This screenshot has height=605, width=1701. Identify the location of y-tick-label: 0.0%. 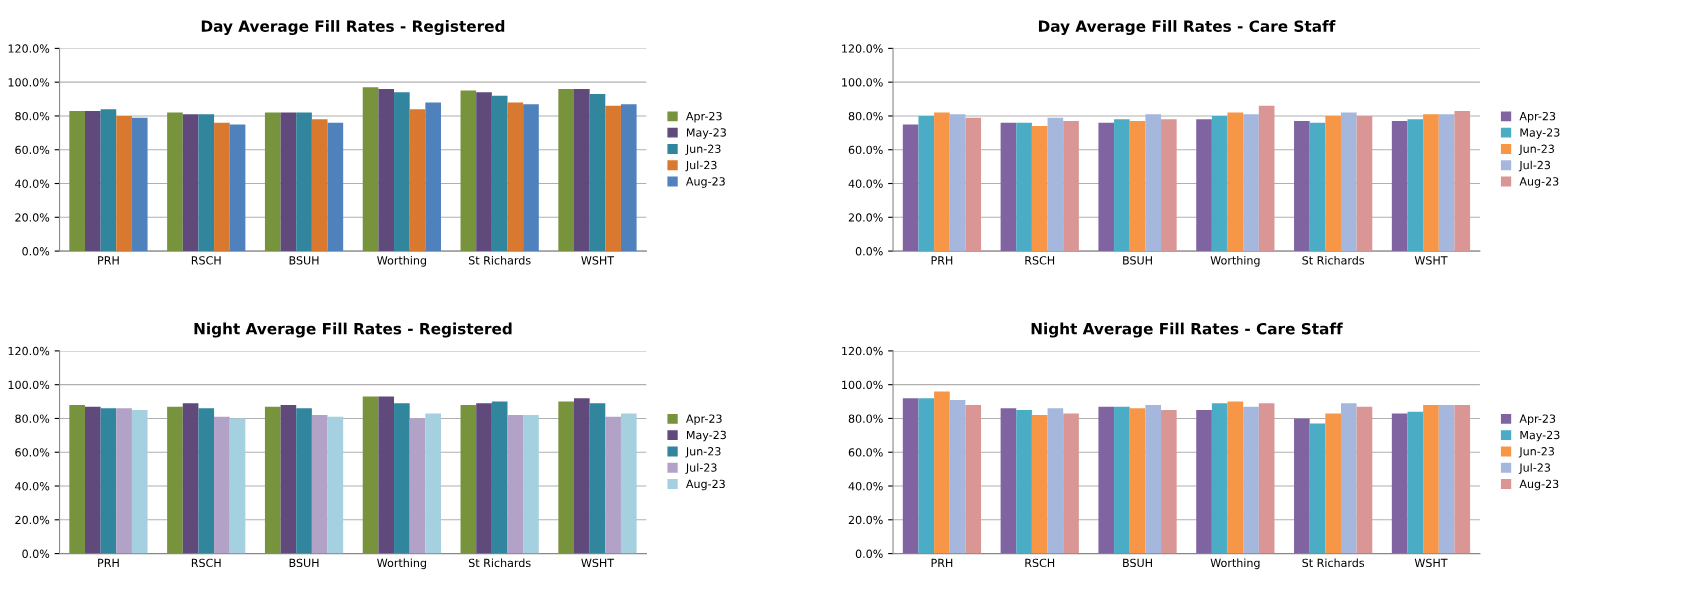
(869, 251).